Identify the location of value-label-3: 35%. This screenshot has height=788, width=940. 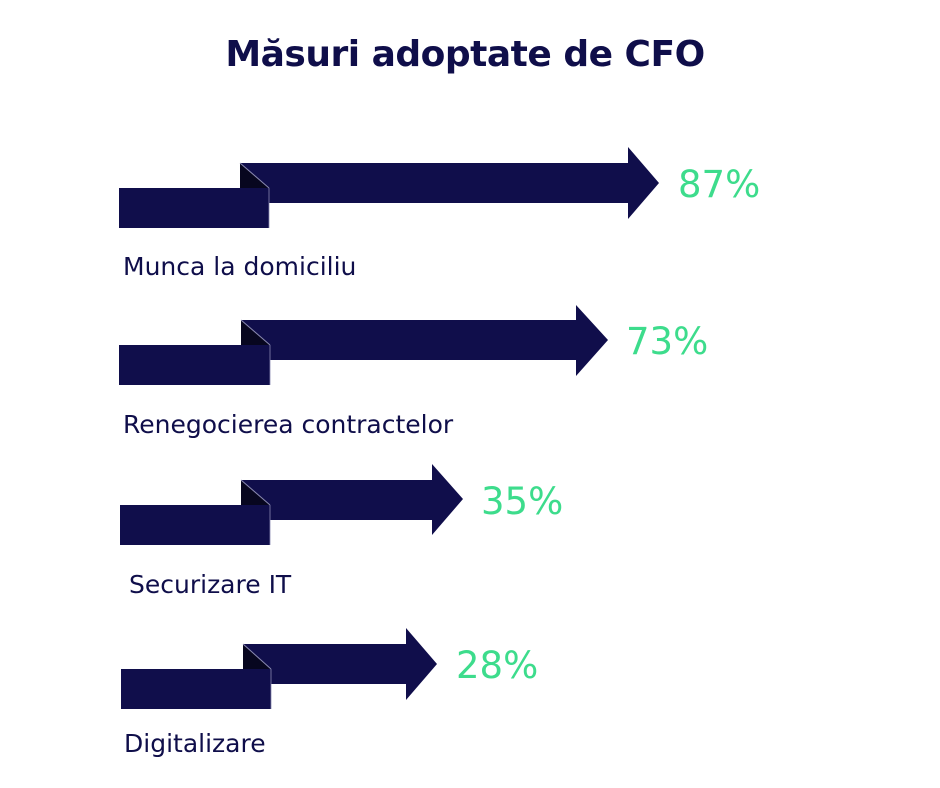
(522, 501).